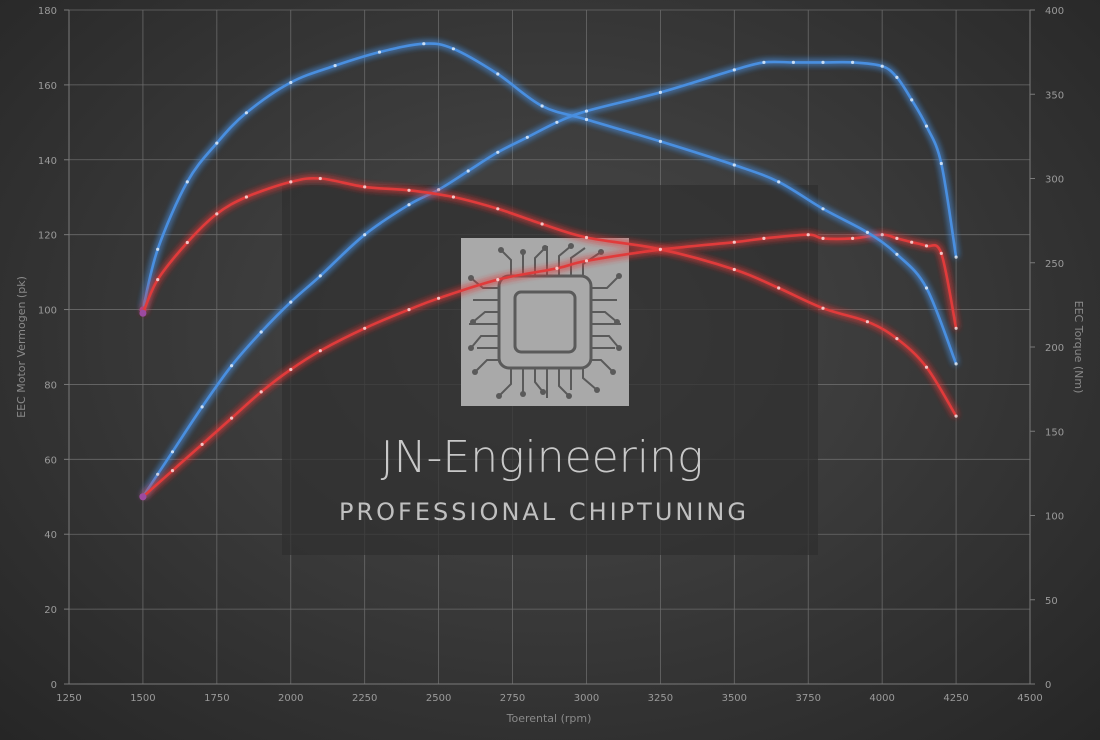  What do you see at coordinates (47, 311) in the screenshot?
I see `y-left-tick-label: 100` at bounding box center [47, 311].